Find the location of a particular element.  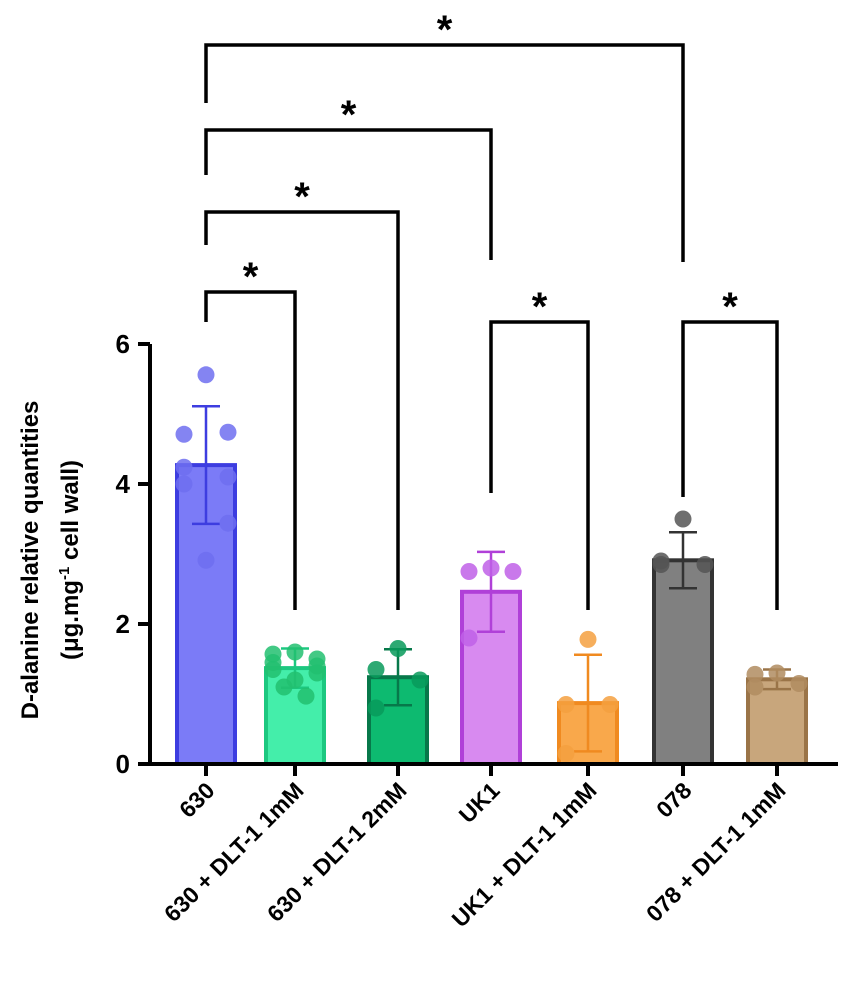

y-tick-label: 4 is located at coordinates (123, 484).